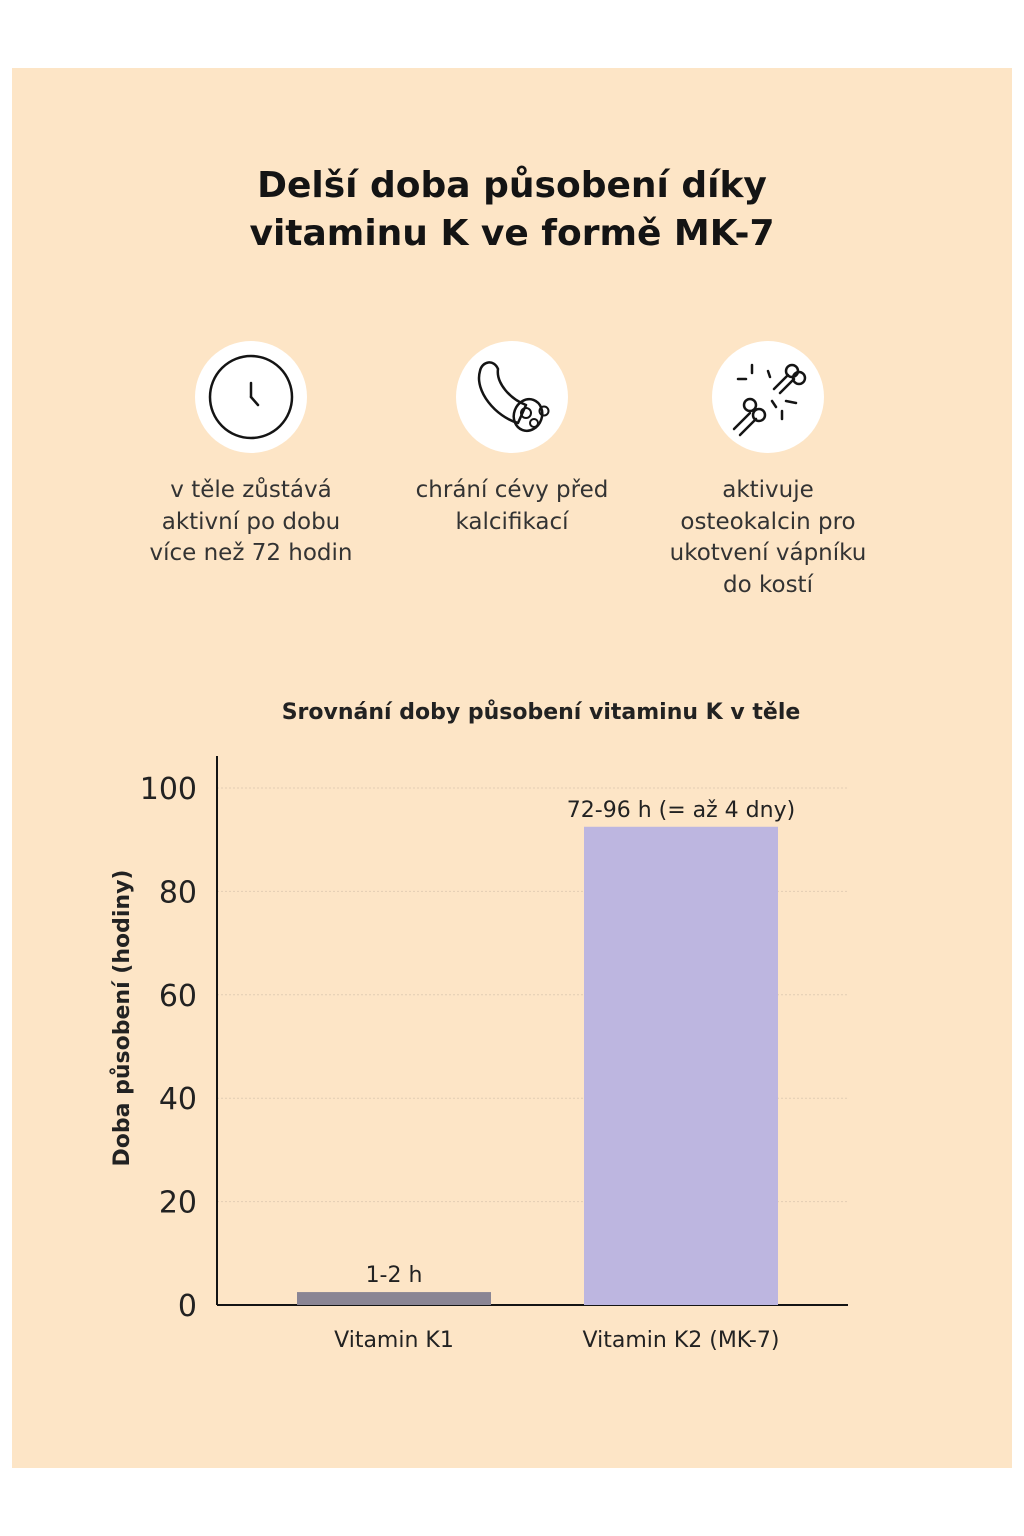 This screenshot has height=1536, width=1024. What do you see at coordinates (178, 996) in the screenshot?
I see `y-tick-label: 60` at bounding box center [178, 996].